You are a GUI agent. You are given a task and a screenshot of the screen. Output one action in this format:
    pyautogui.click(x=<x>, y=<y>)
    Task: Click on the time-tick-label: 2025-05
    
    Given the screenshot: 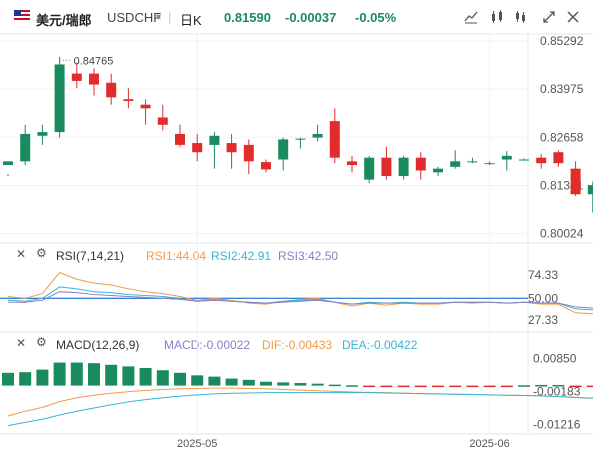 What is the action you would take?
    pyautogui.click(x=197, y=444)
    